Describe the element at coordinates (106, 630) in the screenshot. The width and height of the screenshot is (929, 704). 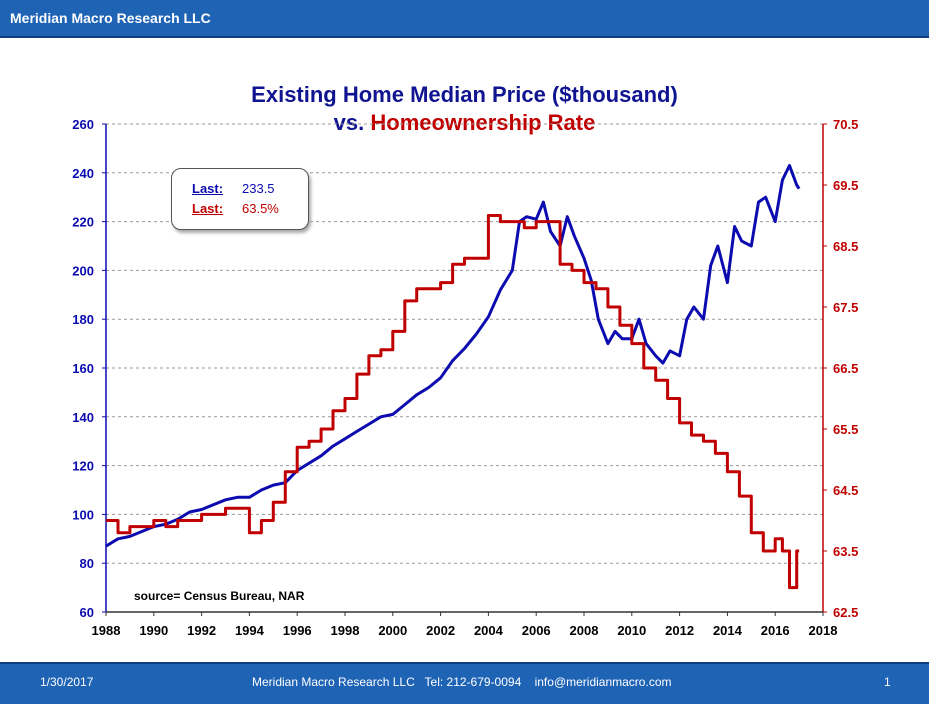
I see `x-tick-label: 1988` at that location.